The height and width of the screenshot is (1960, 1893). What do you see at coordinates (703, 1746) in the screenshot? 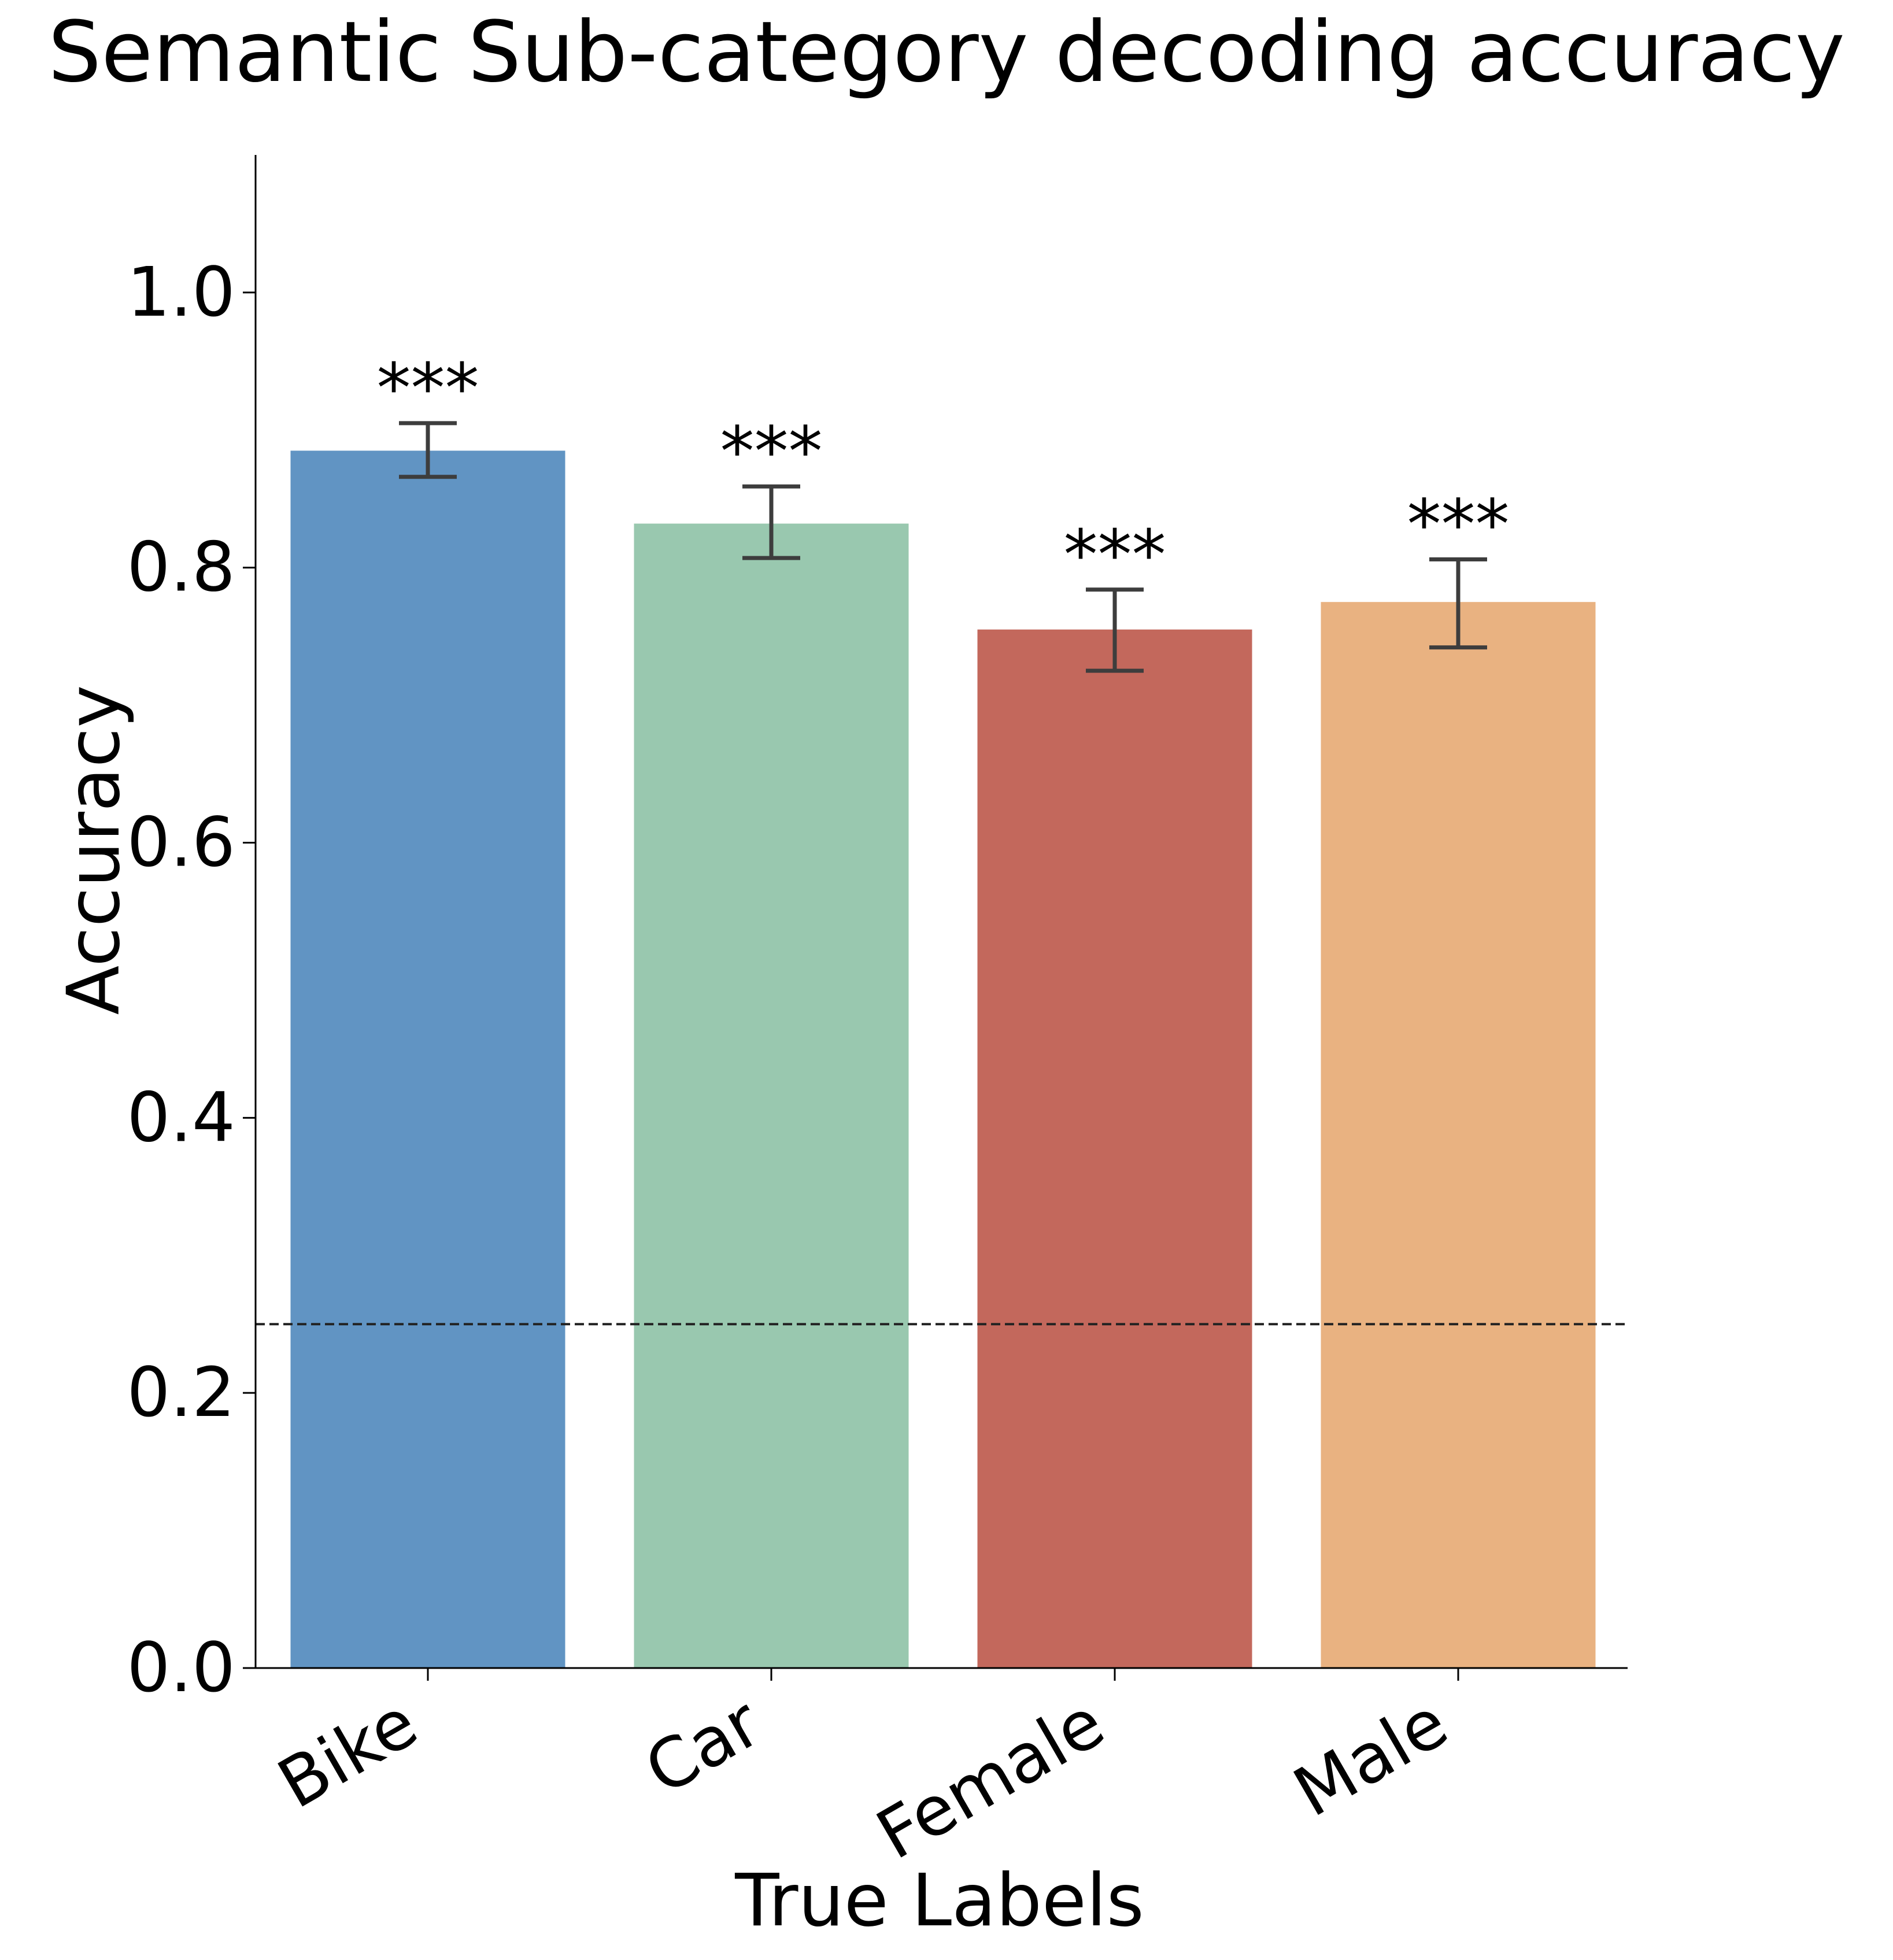
I see `x-tick-label: Car` at bounding box center [703, 1746].